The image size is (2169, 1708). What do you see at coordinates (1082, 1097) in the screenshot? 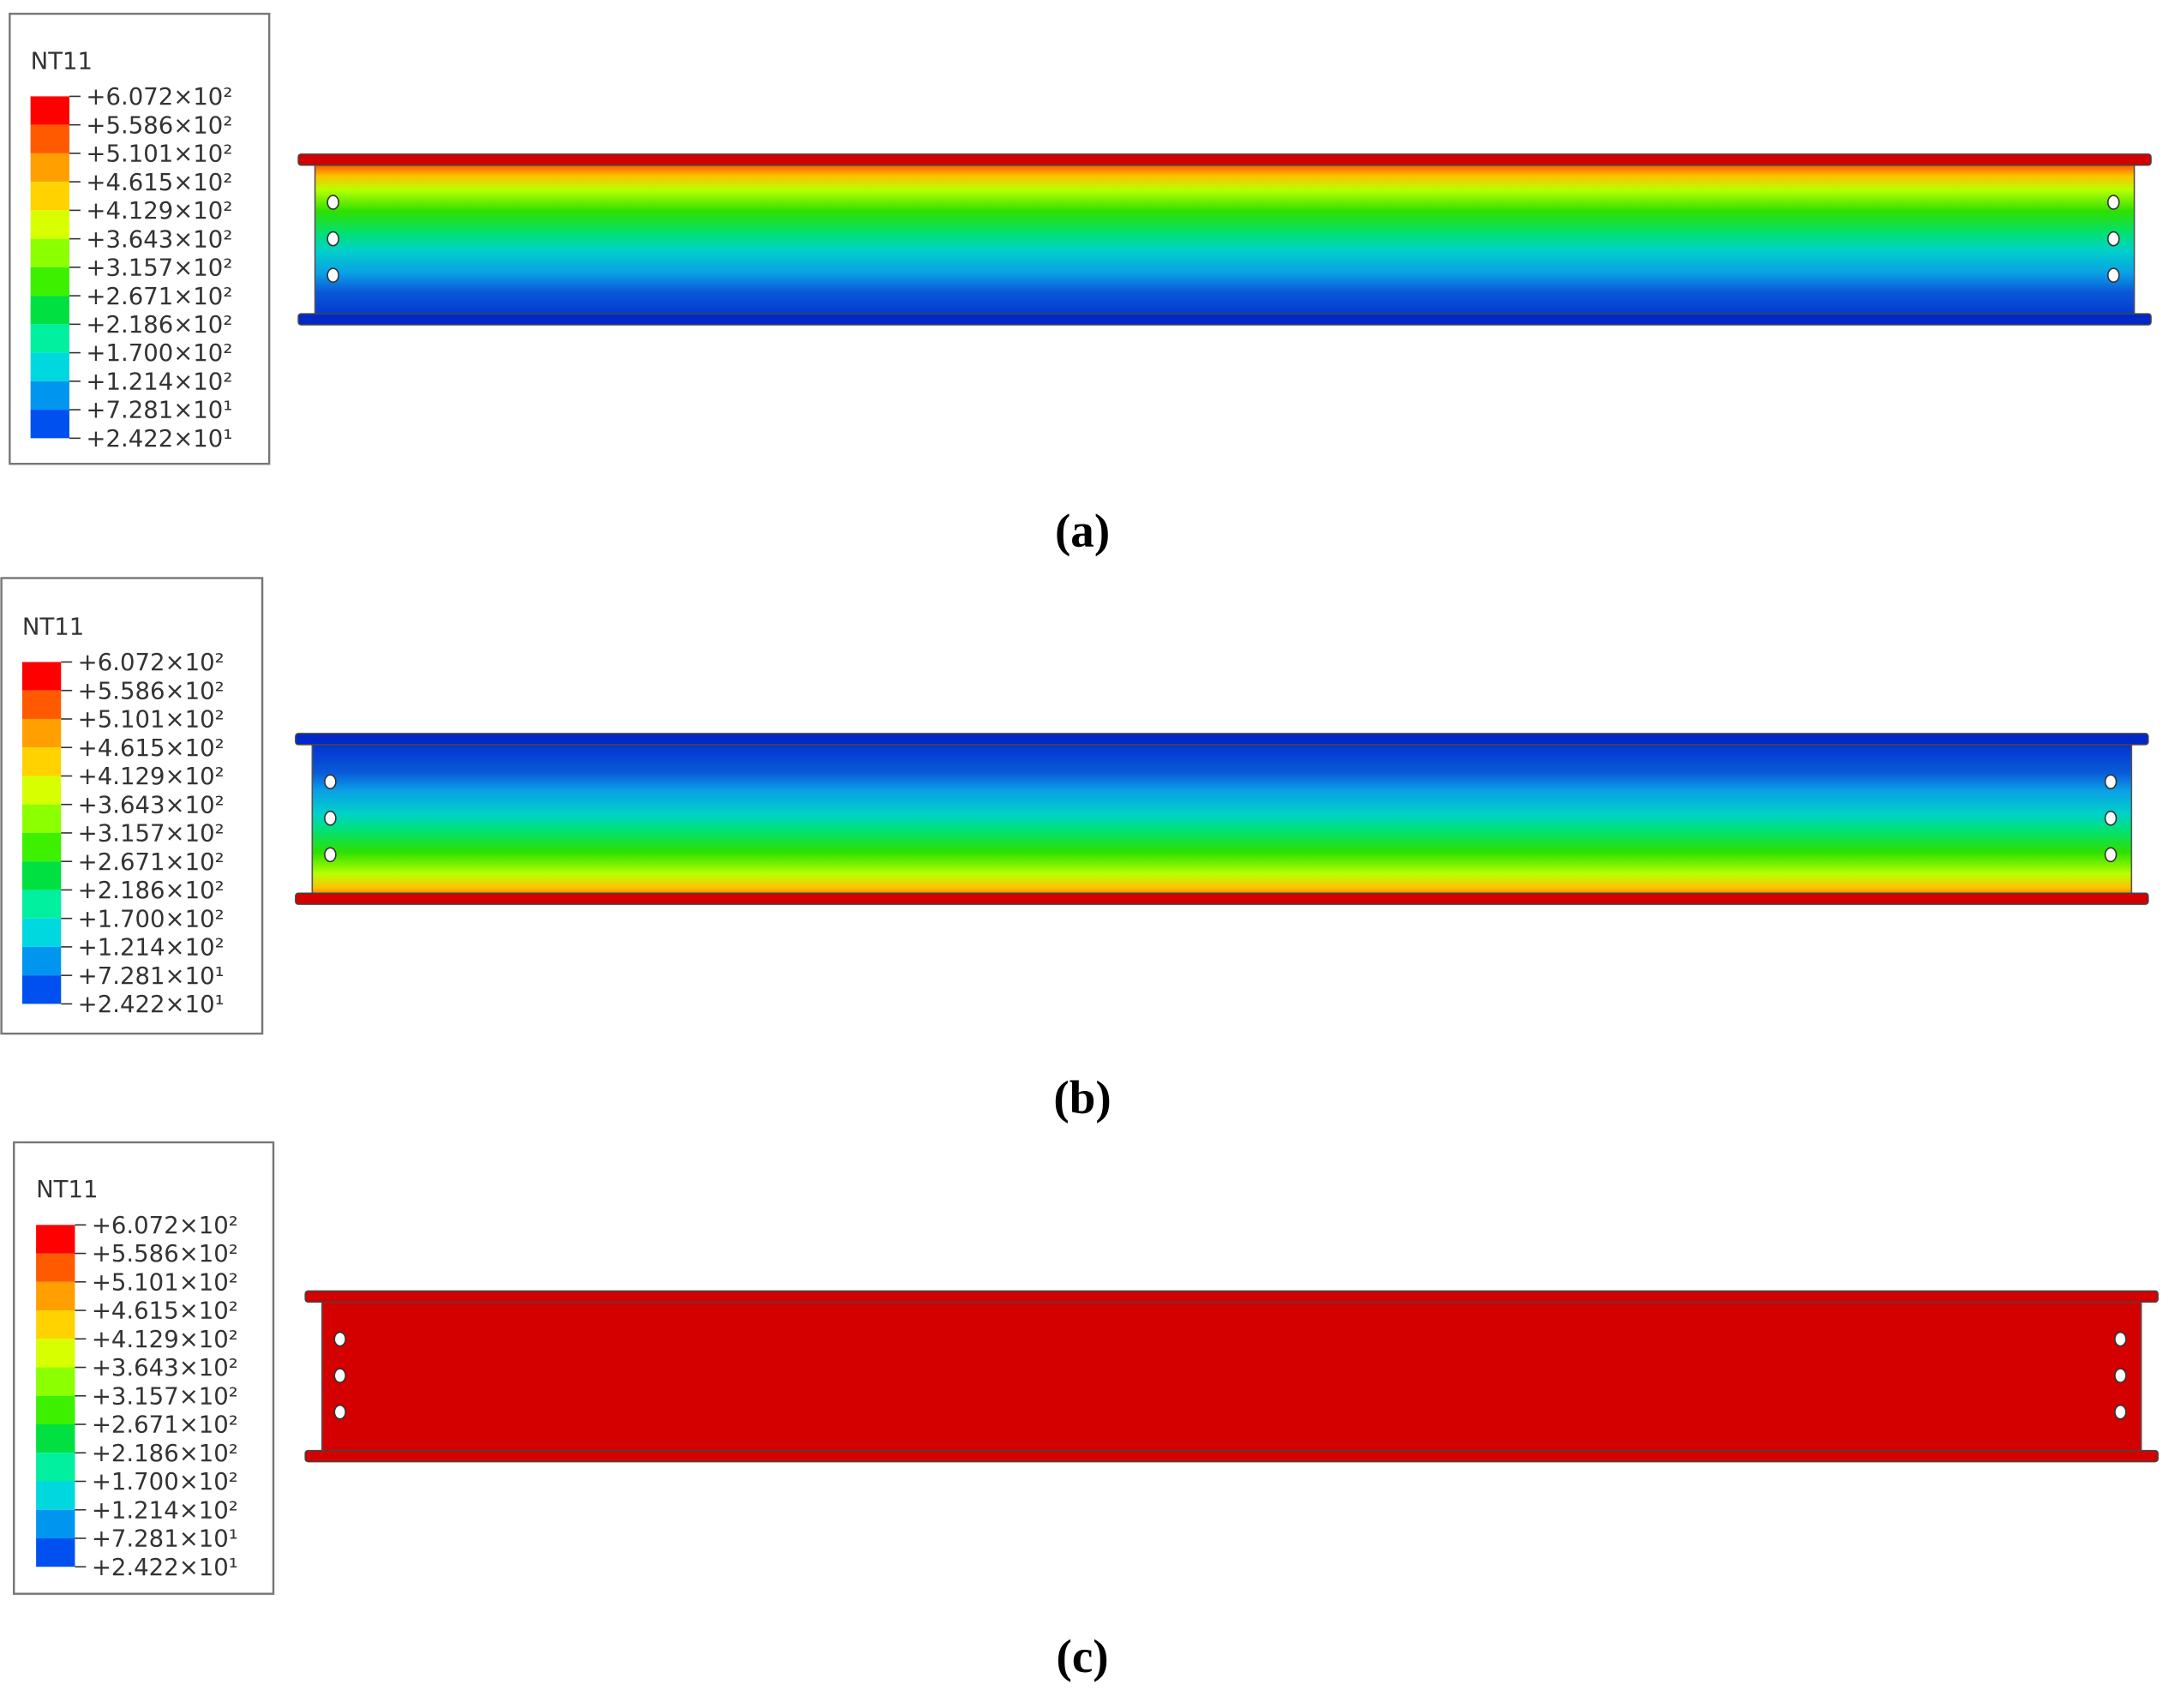
I see `caption: (b)` at bounding box center [1082, 1097].